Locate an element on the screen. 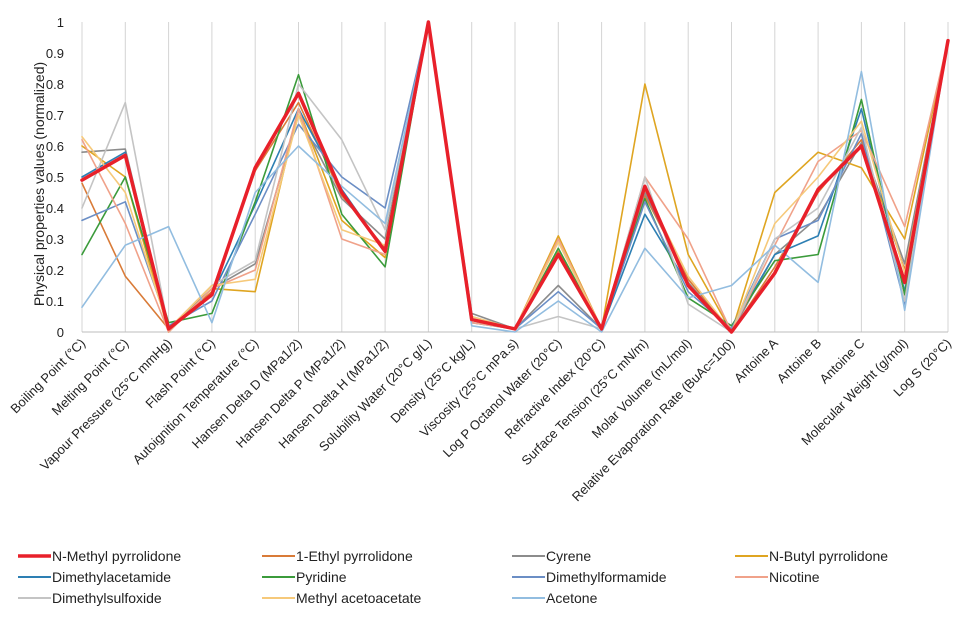 The height and width of the screenshot is (639, 963). legend-label: Cyrene is located at coordinates (568, 556).